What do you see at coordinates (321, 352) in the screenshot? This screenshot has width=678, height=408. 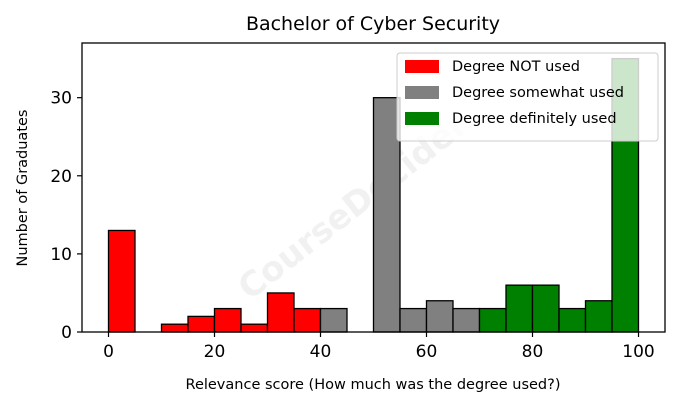 I see `x-tick-label-40: 40` at bounding box center [321, 352].